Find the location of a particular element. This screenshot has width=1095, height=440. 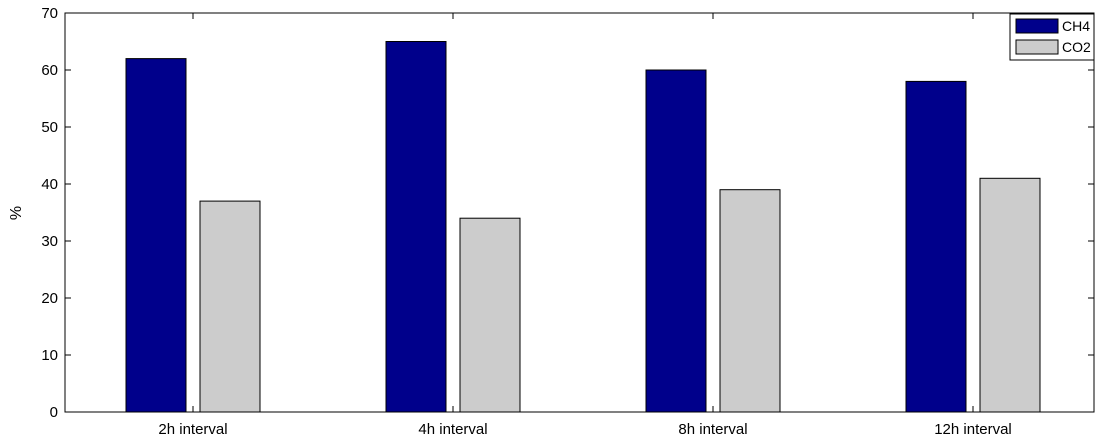

y-tick-label: 20 is located at coordinates (49, 298).